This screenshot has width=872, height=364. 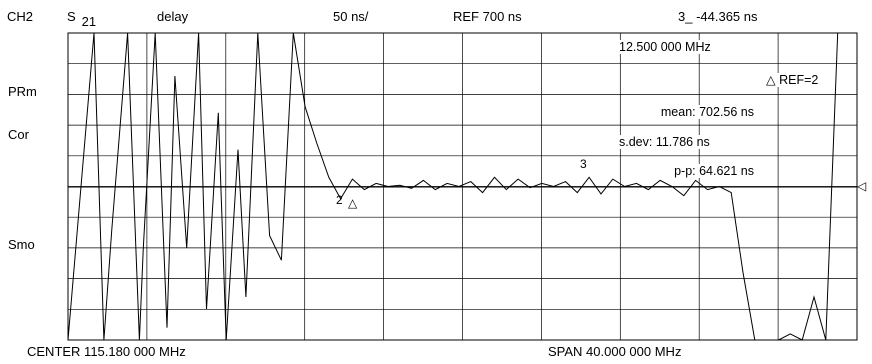 What do you see at coordinates (487, 16) in the screenshot?
I see `reference-label: REF 700 ns` at bounding box center [487, 16].